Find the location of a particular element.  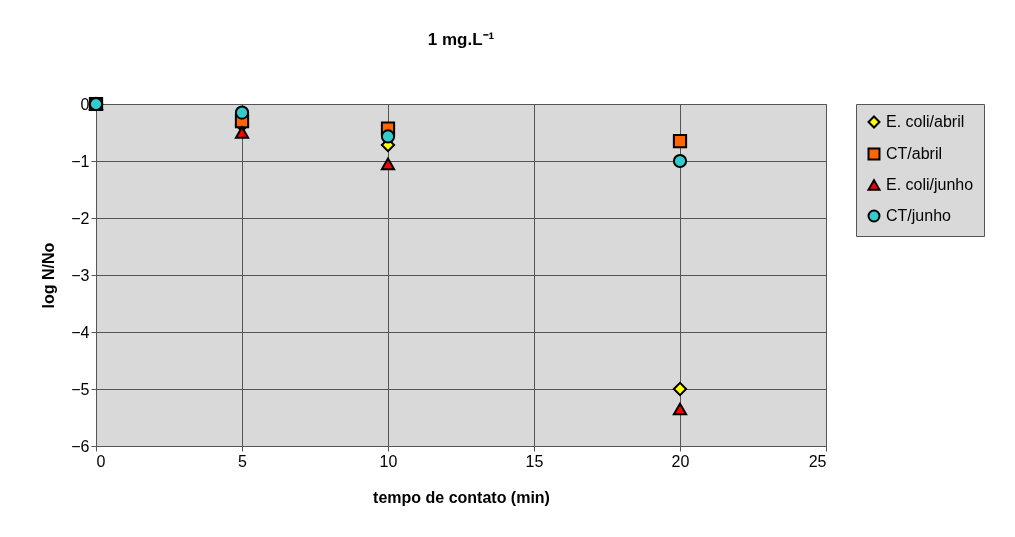

chart-title: 1 mg.L⁻¹ is located at coordinates (461, 39).